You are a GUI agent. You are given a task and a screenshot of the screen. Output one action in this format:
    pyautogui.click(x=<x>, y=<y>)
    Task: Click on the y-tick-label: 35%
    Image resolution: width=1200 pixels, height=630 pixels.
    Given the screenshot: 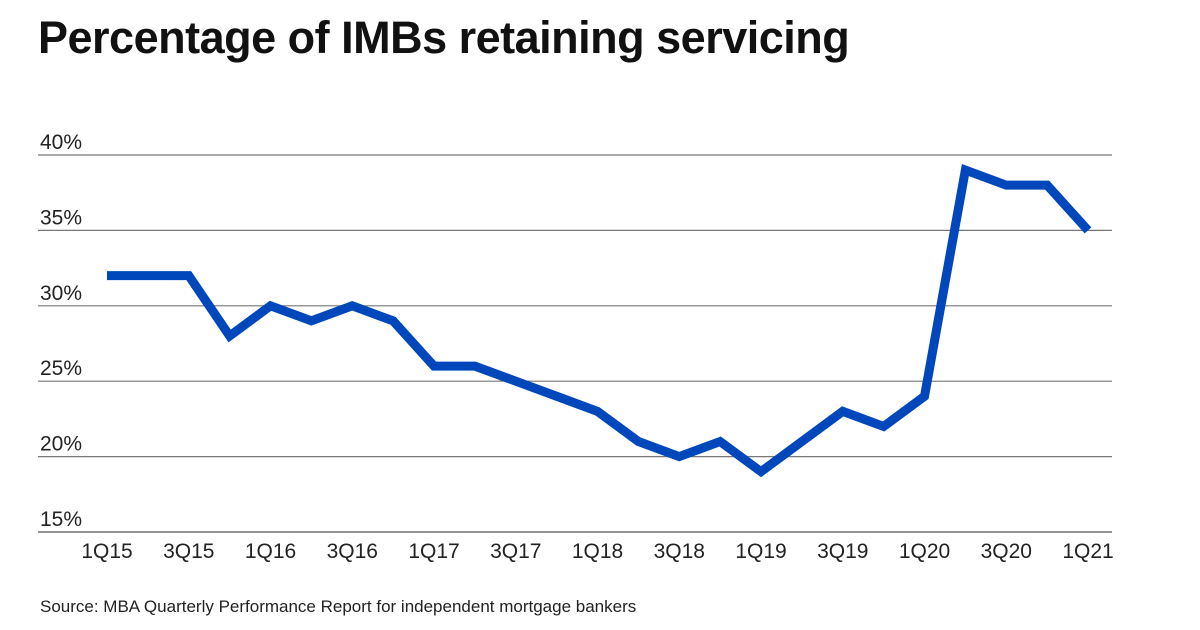 What is the action you would take?
    pyautogui.click(x=61, y=217)
    